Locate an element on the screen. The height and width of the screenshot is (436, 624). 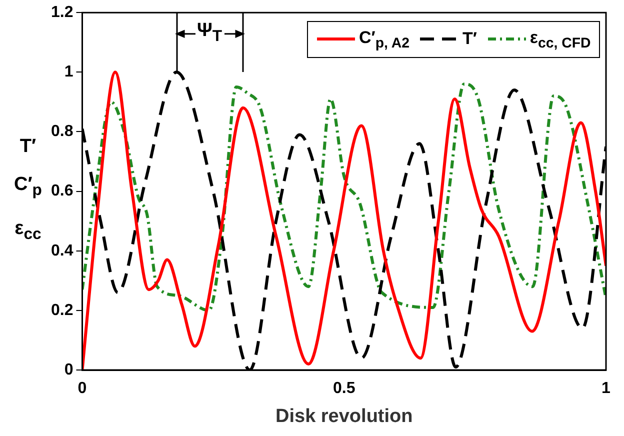
y-tick-label: 0 is located at coordinates (69, 369).